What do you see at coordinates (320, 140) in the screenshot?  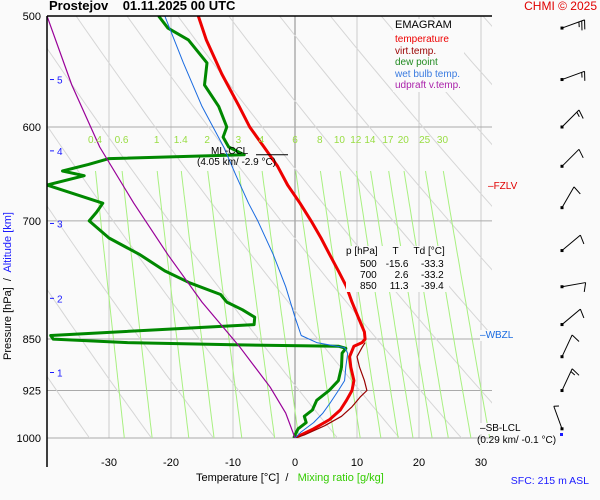 I see `mixing-ratio-label: 8` at bounding box center [320, 140].